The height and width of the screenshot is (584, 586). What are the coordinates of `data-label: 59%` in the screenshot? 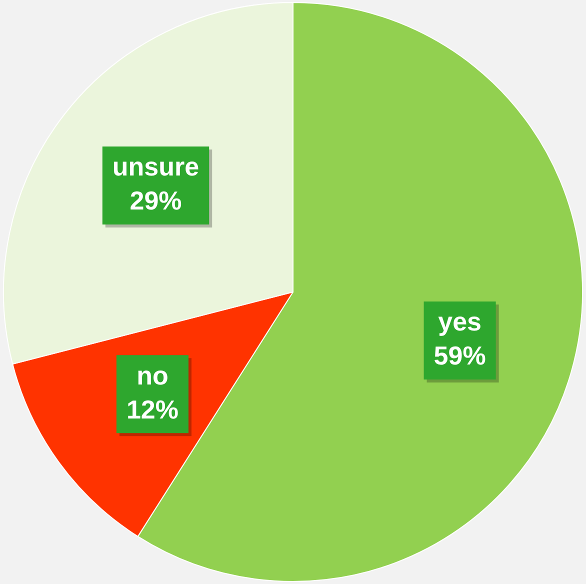 It's located at (460, 355).